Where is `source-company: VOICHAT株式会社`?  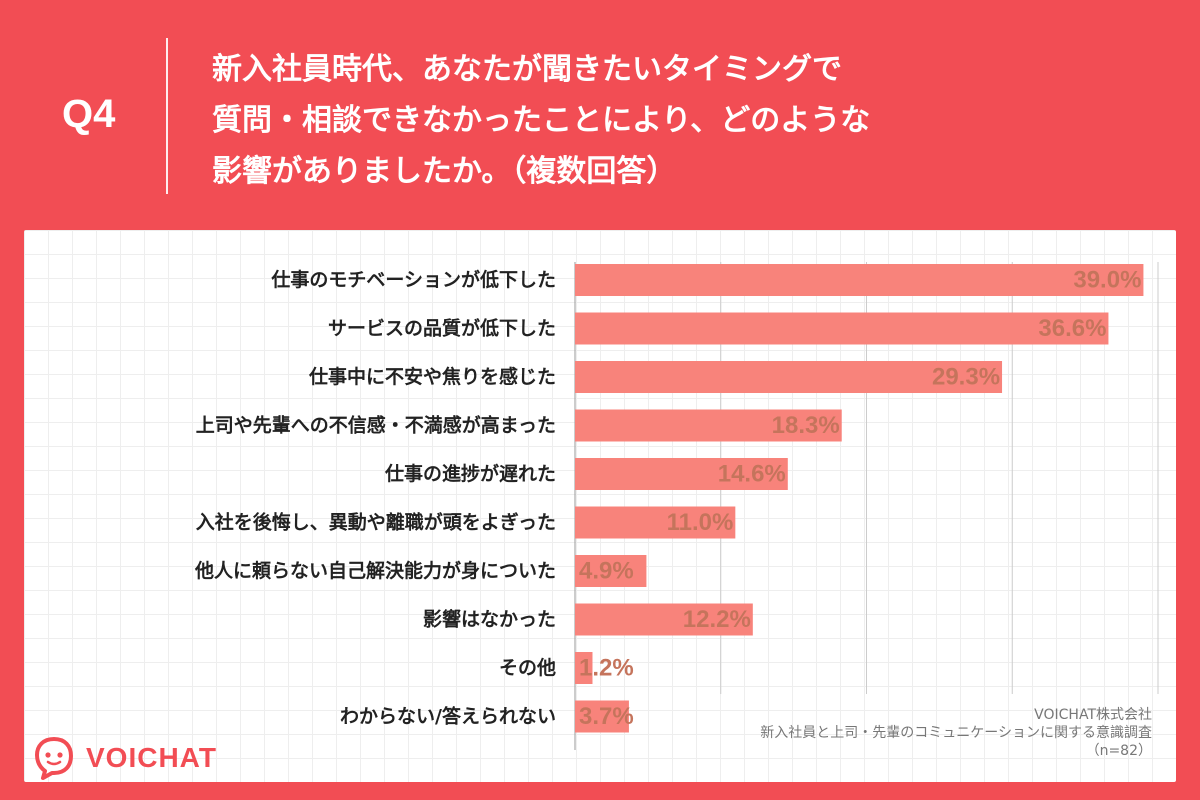 source-company: VOICHAT株式会社 is located at coordinates (1093, 715).